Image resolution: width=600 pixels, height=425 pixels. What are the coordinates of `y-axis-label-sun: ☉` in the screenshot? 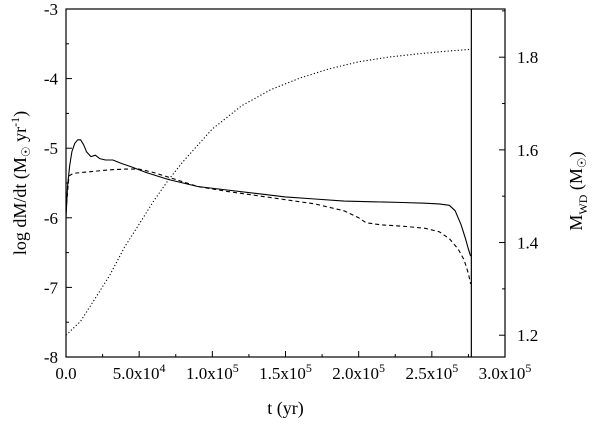 It's located at (26, 151).